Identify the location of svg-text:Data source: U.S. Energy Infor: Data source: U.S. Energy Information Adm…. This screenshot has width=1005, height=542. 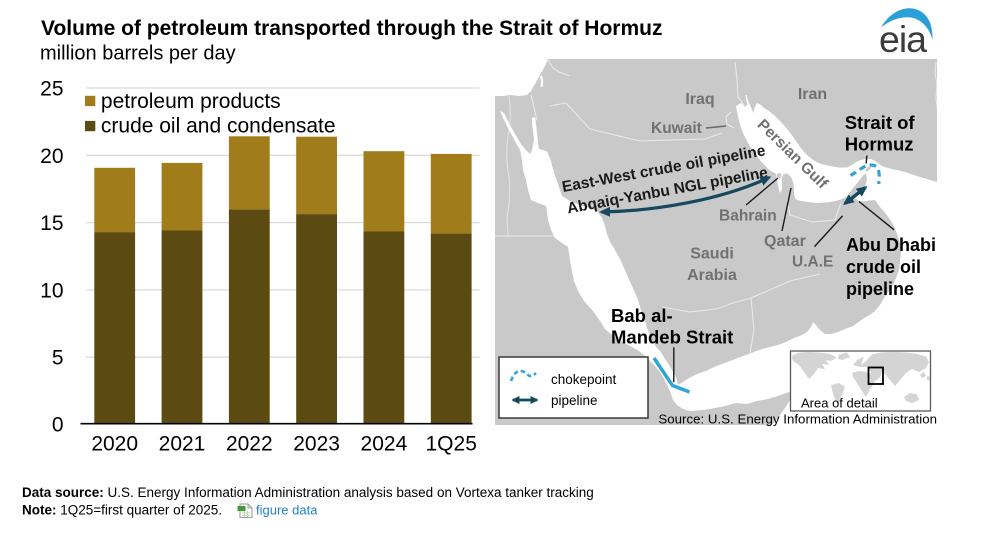
(308, 492).